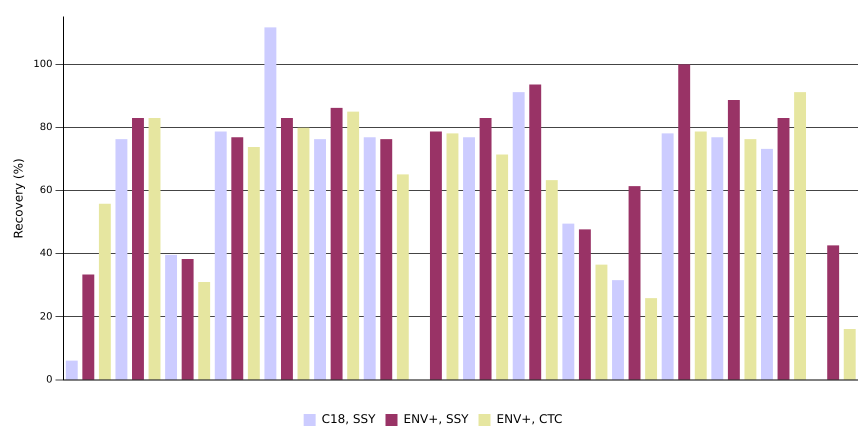 Image resolution: width=867 pixels, height=444 pixels. Describe the element at coordinates (529, 419) in the screenshot. I see `legend-label: ENV+, CTC` at that location.